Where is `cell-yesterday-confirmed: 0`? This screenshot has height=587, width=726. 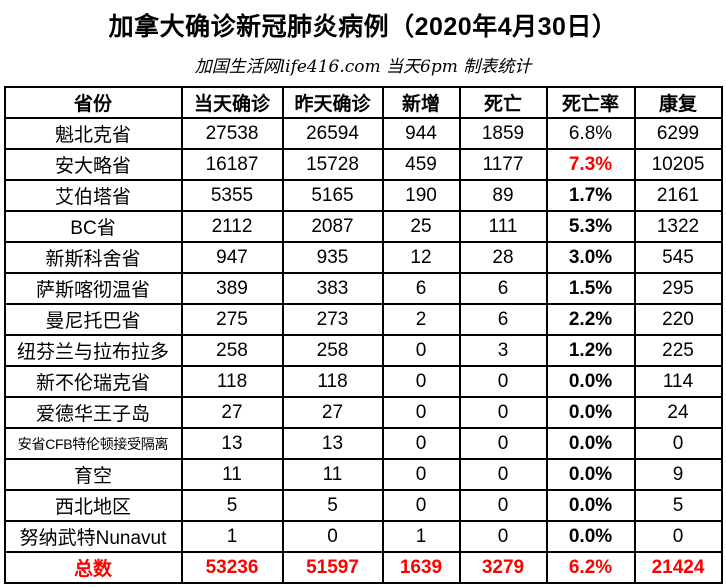
cell-yesterday-confirmed: 0 is located at coordinates (332, 536).